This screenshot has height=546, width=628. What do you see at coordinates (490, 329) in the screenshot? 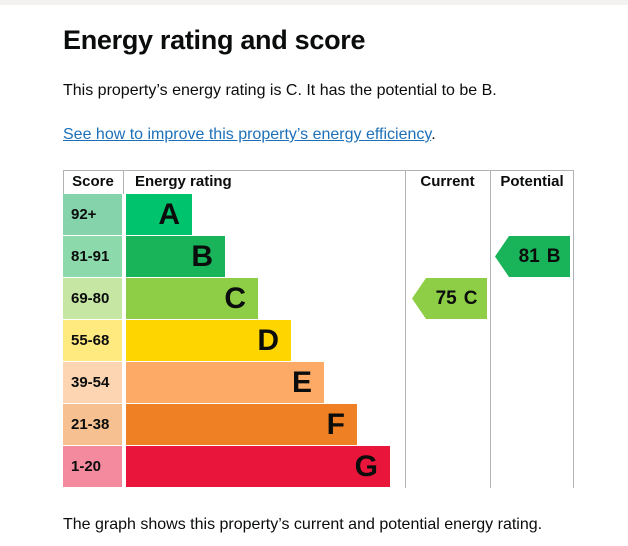
I see `current-column-right-line` at bounding box center [490, 329].